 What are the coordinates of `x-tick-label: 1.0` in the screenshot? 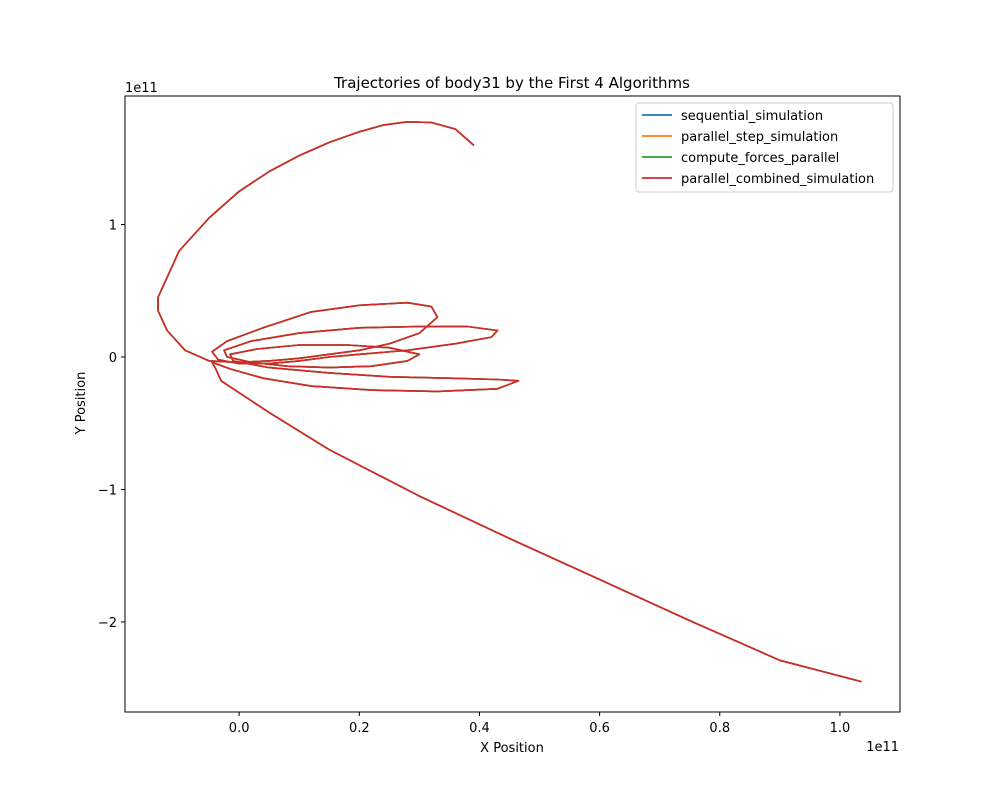 It's located at (840, 728).